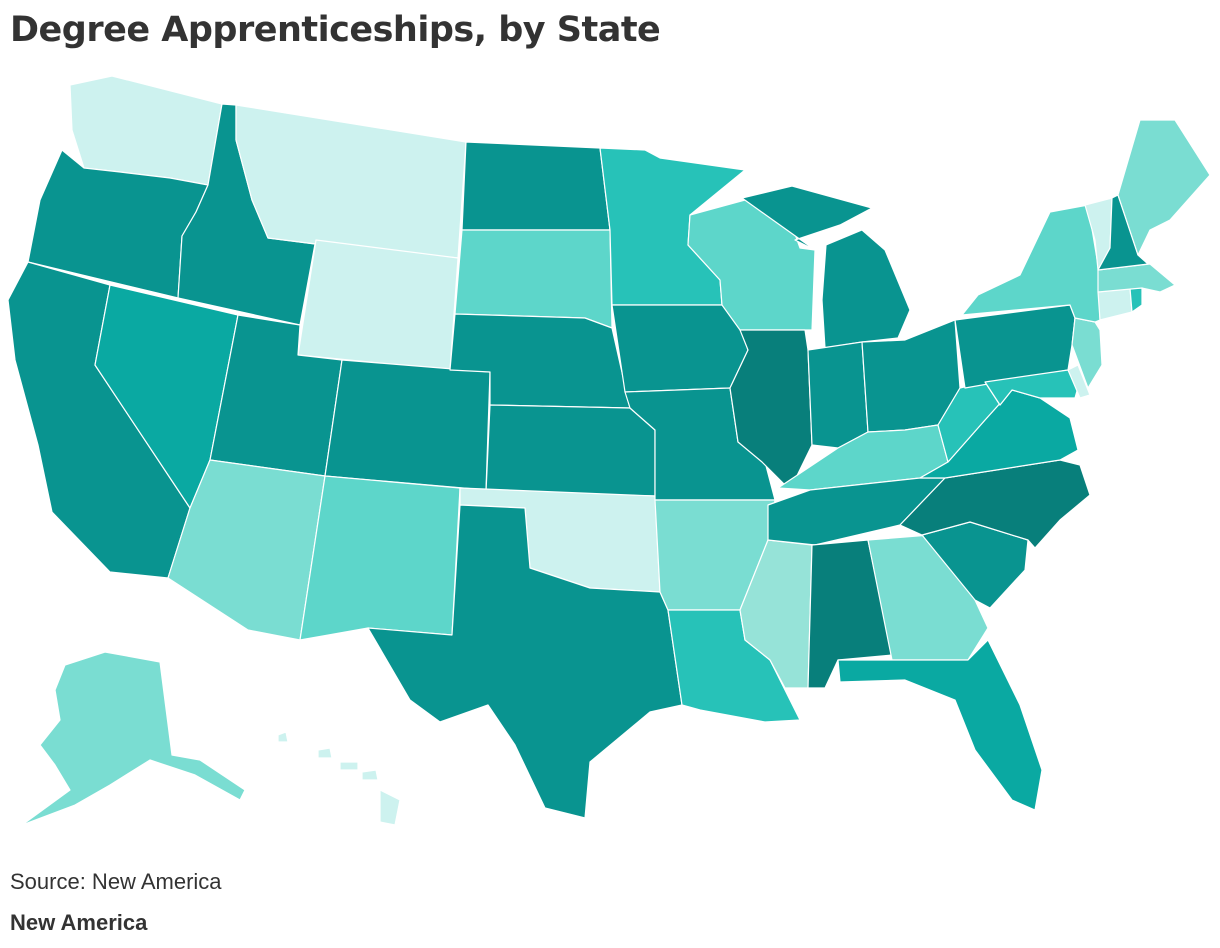 This screenshot has height=948, width=1220. Describe the element at coordinates (1115, 304) in the screenshot. I see `state-ct` at that location.